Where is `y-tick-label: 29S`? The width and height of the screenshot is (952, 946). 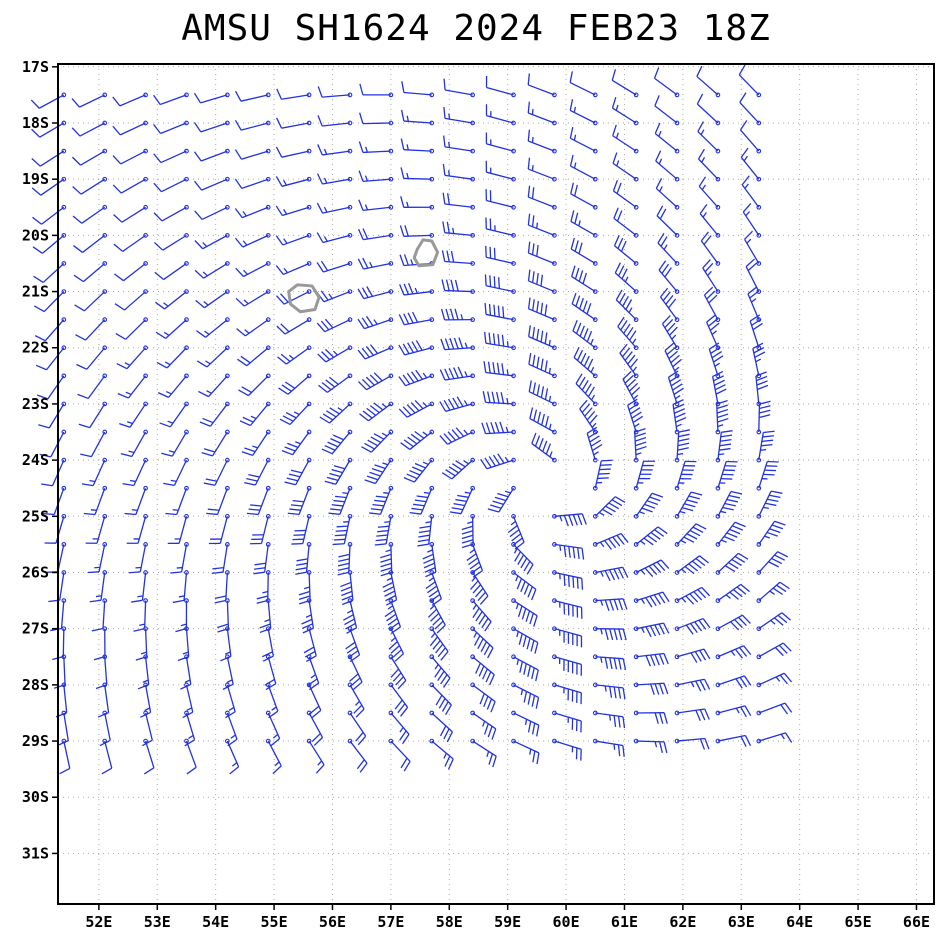 y-tick-label: 29S is located at coordinates (35, 741).